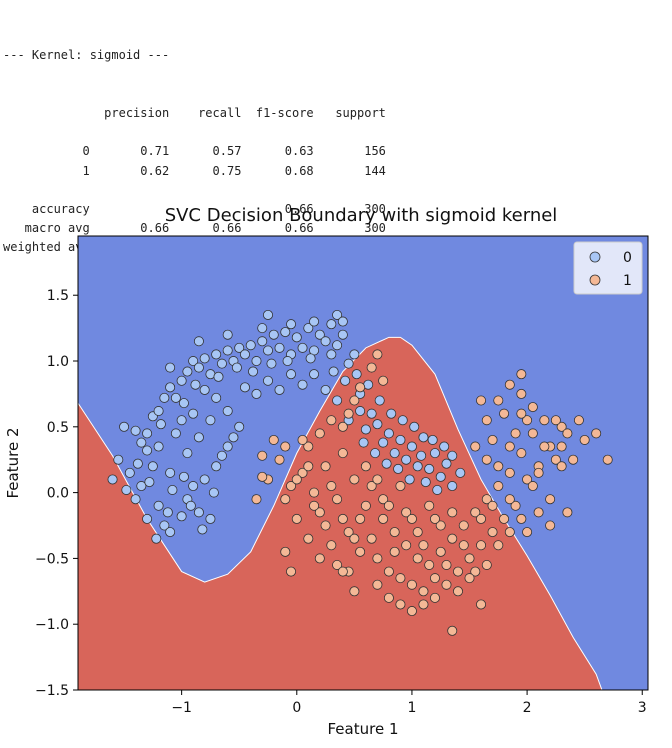 This screenshot has width=672, height=748. I want to click on y-tick-label: 1.0, so click(58, 362).